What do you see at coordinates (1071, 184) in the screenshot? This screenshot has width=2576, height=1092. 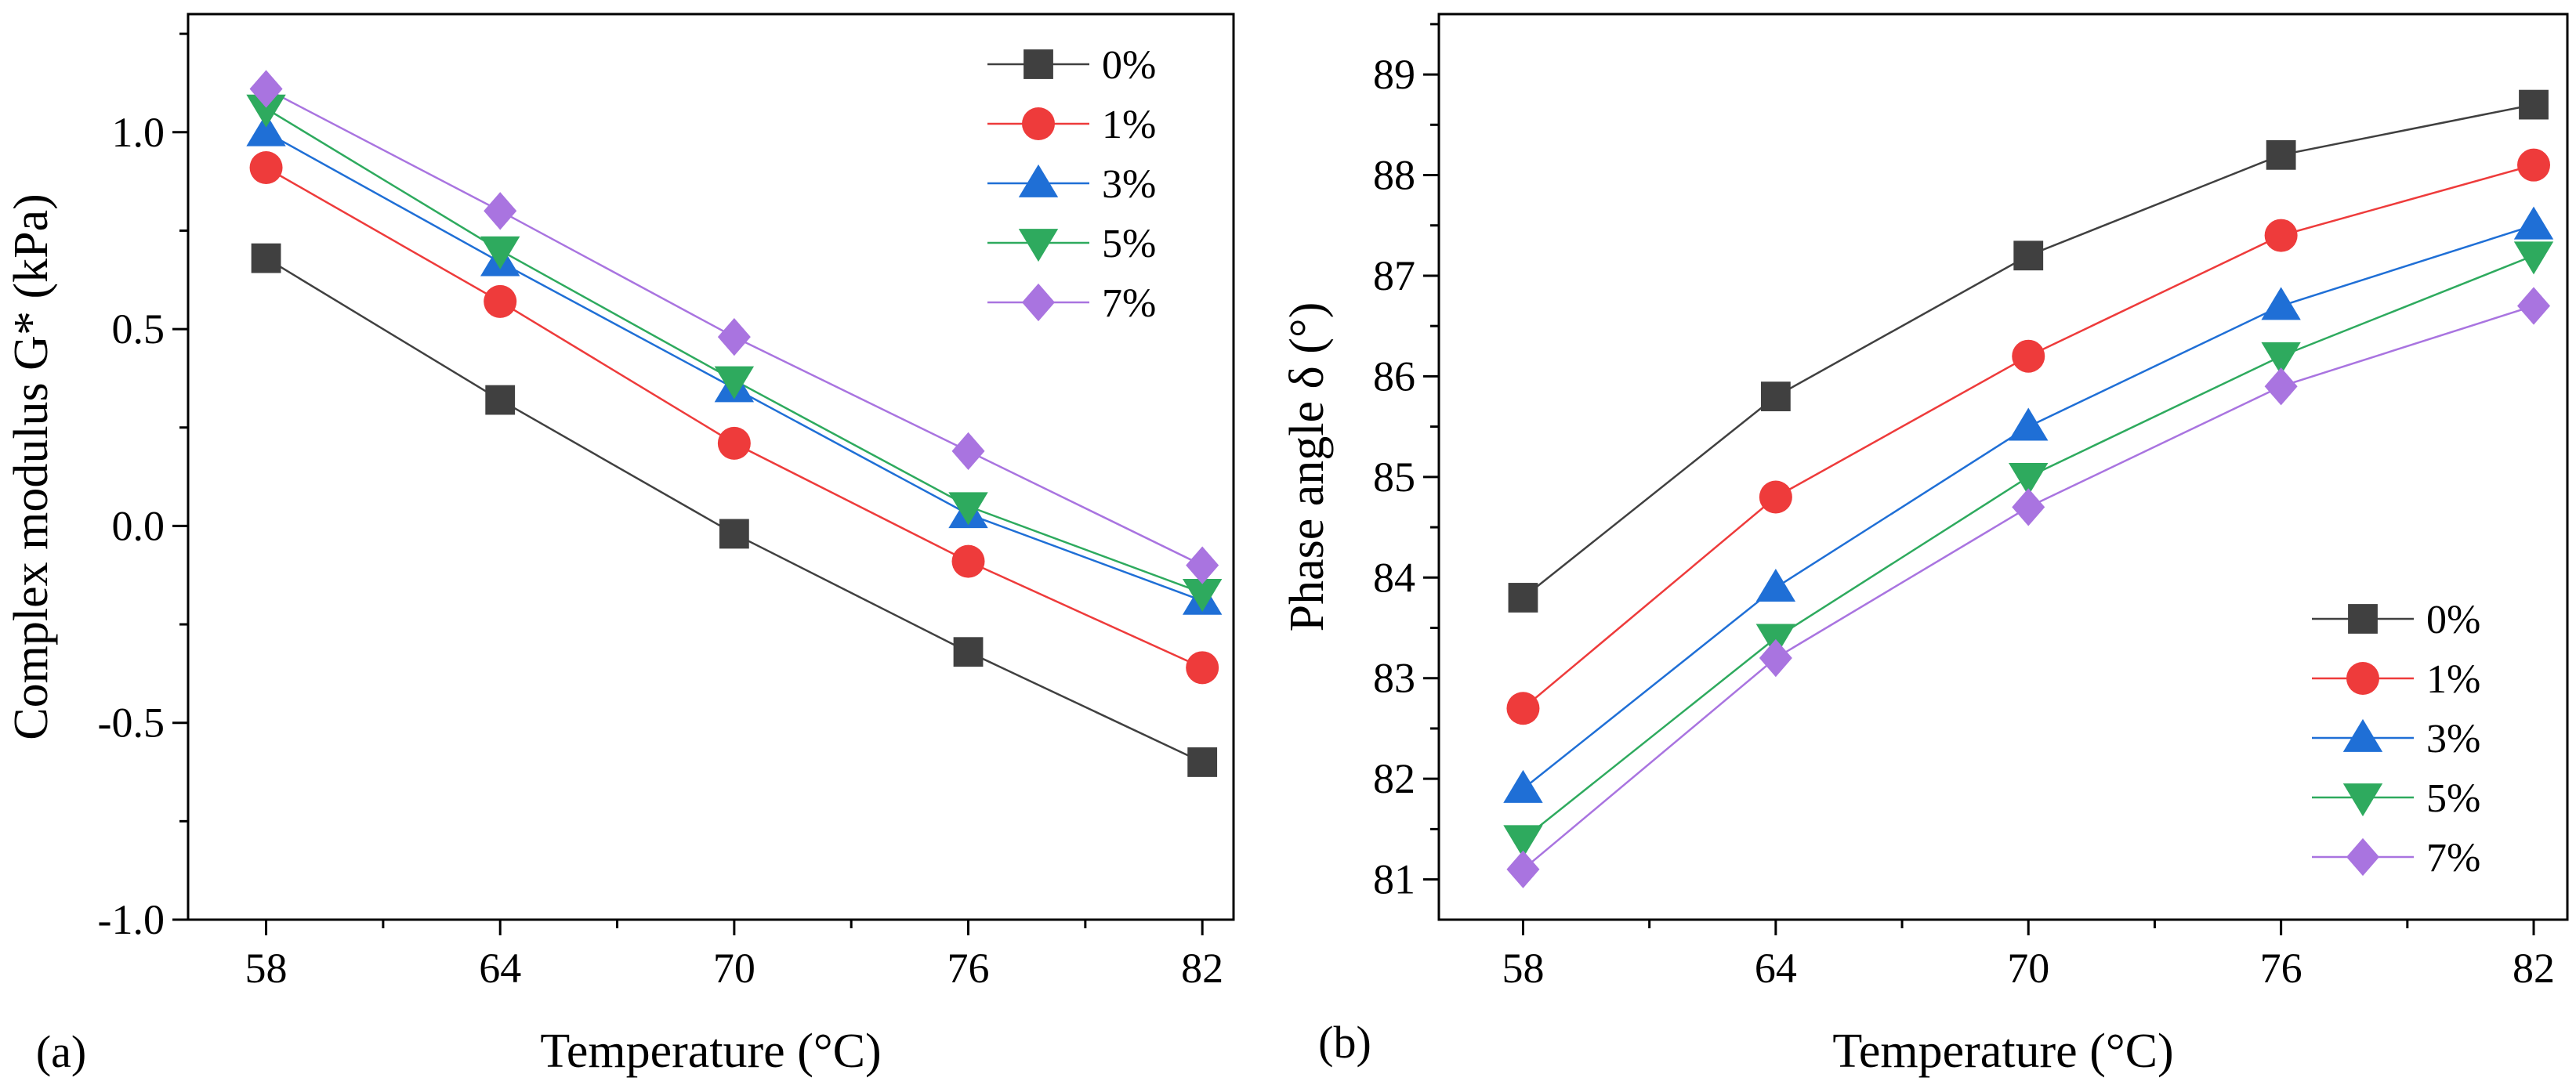 I see `panel-a-legend: 0% 1% 3% 5% 7%` at bounding box center [1071, 184].